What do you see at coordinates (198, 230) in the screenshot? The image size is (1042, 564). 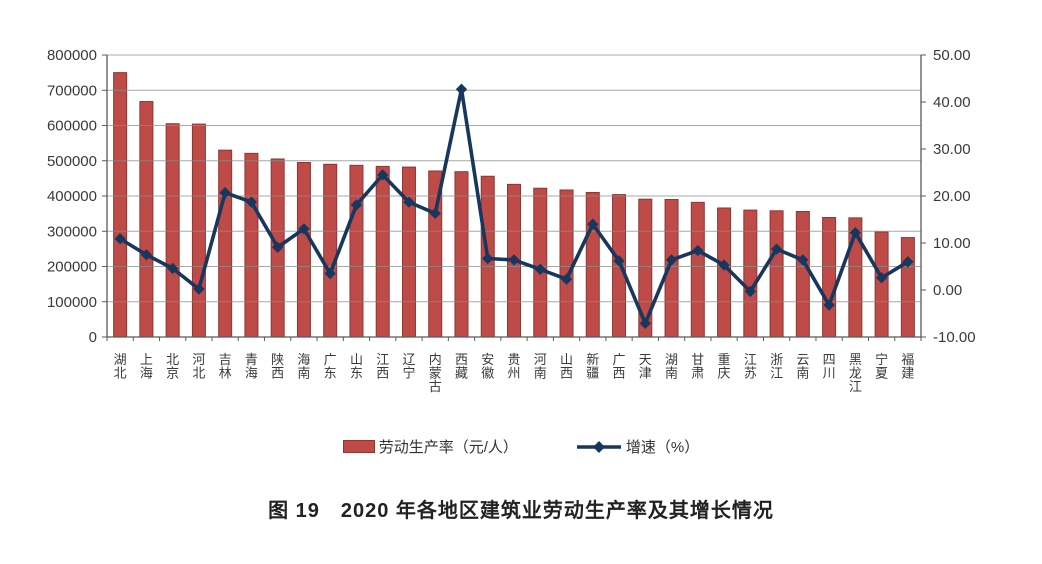 I see `bar-河北` at bounding box center [198, 230].